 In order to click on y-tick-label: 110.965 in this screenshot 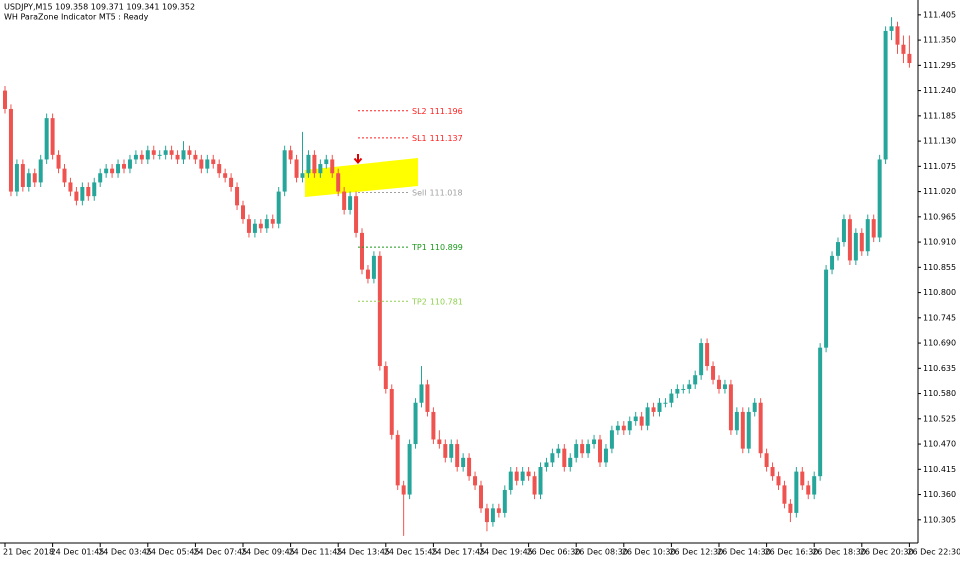, I will do `click(939, 216)`.